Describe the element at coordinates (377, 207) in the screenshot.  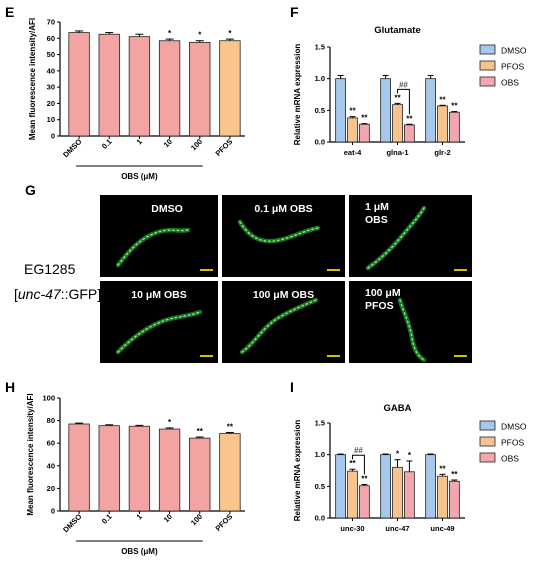
I see `micrograph-label: 1 μM` at that location.